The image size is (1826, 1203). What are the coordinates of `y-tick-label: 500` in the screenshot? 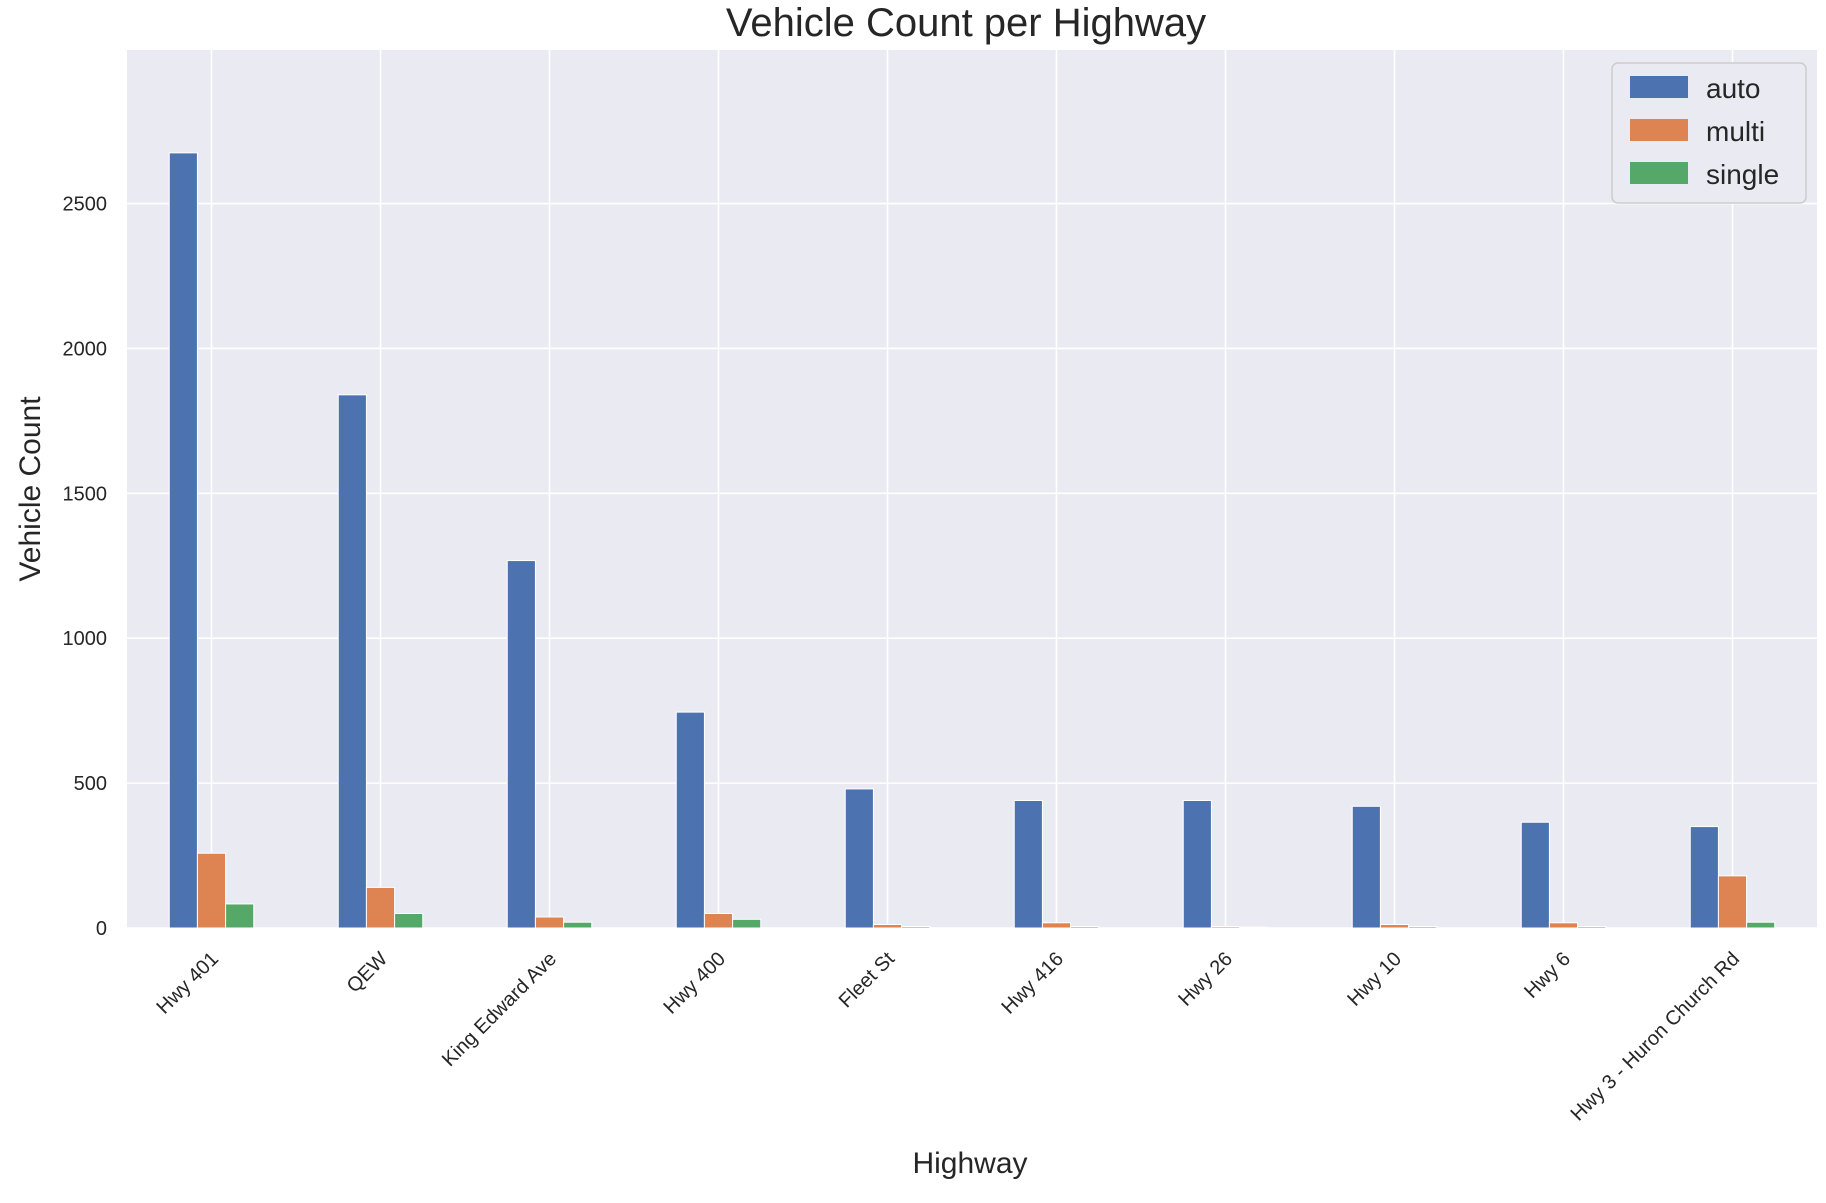 It's located at (90, 784).